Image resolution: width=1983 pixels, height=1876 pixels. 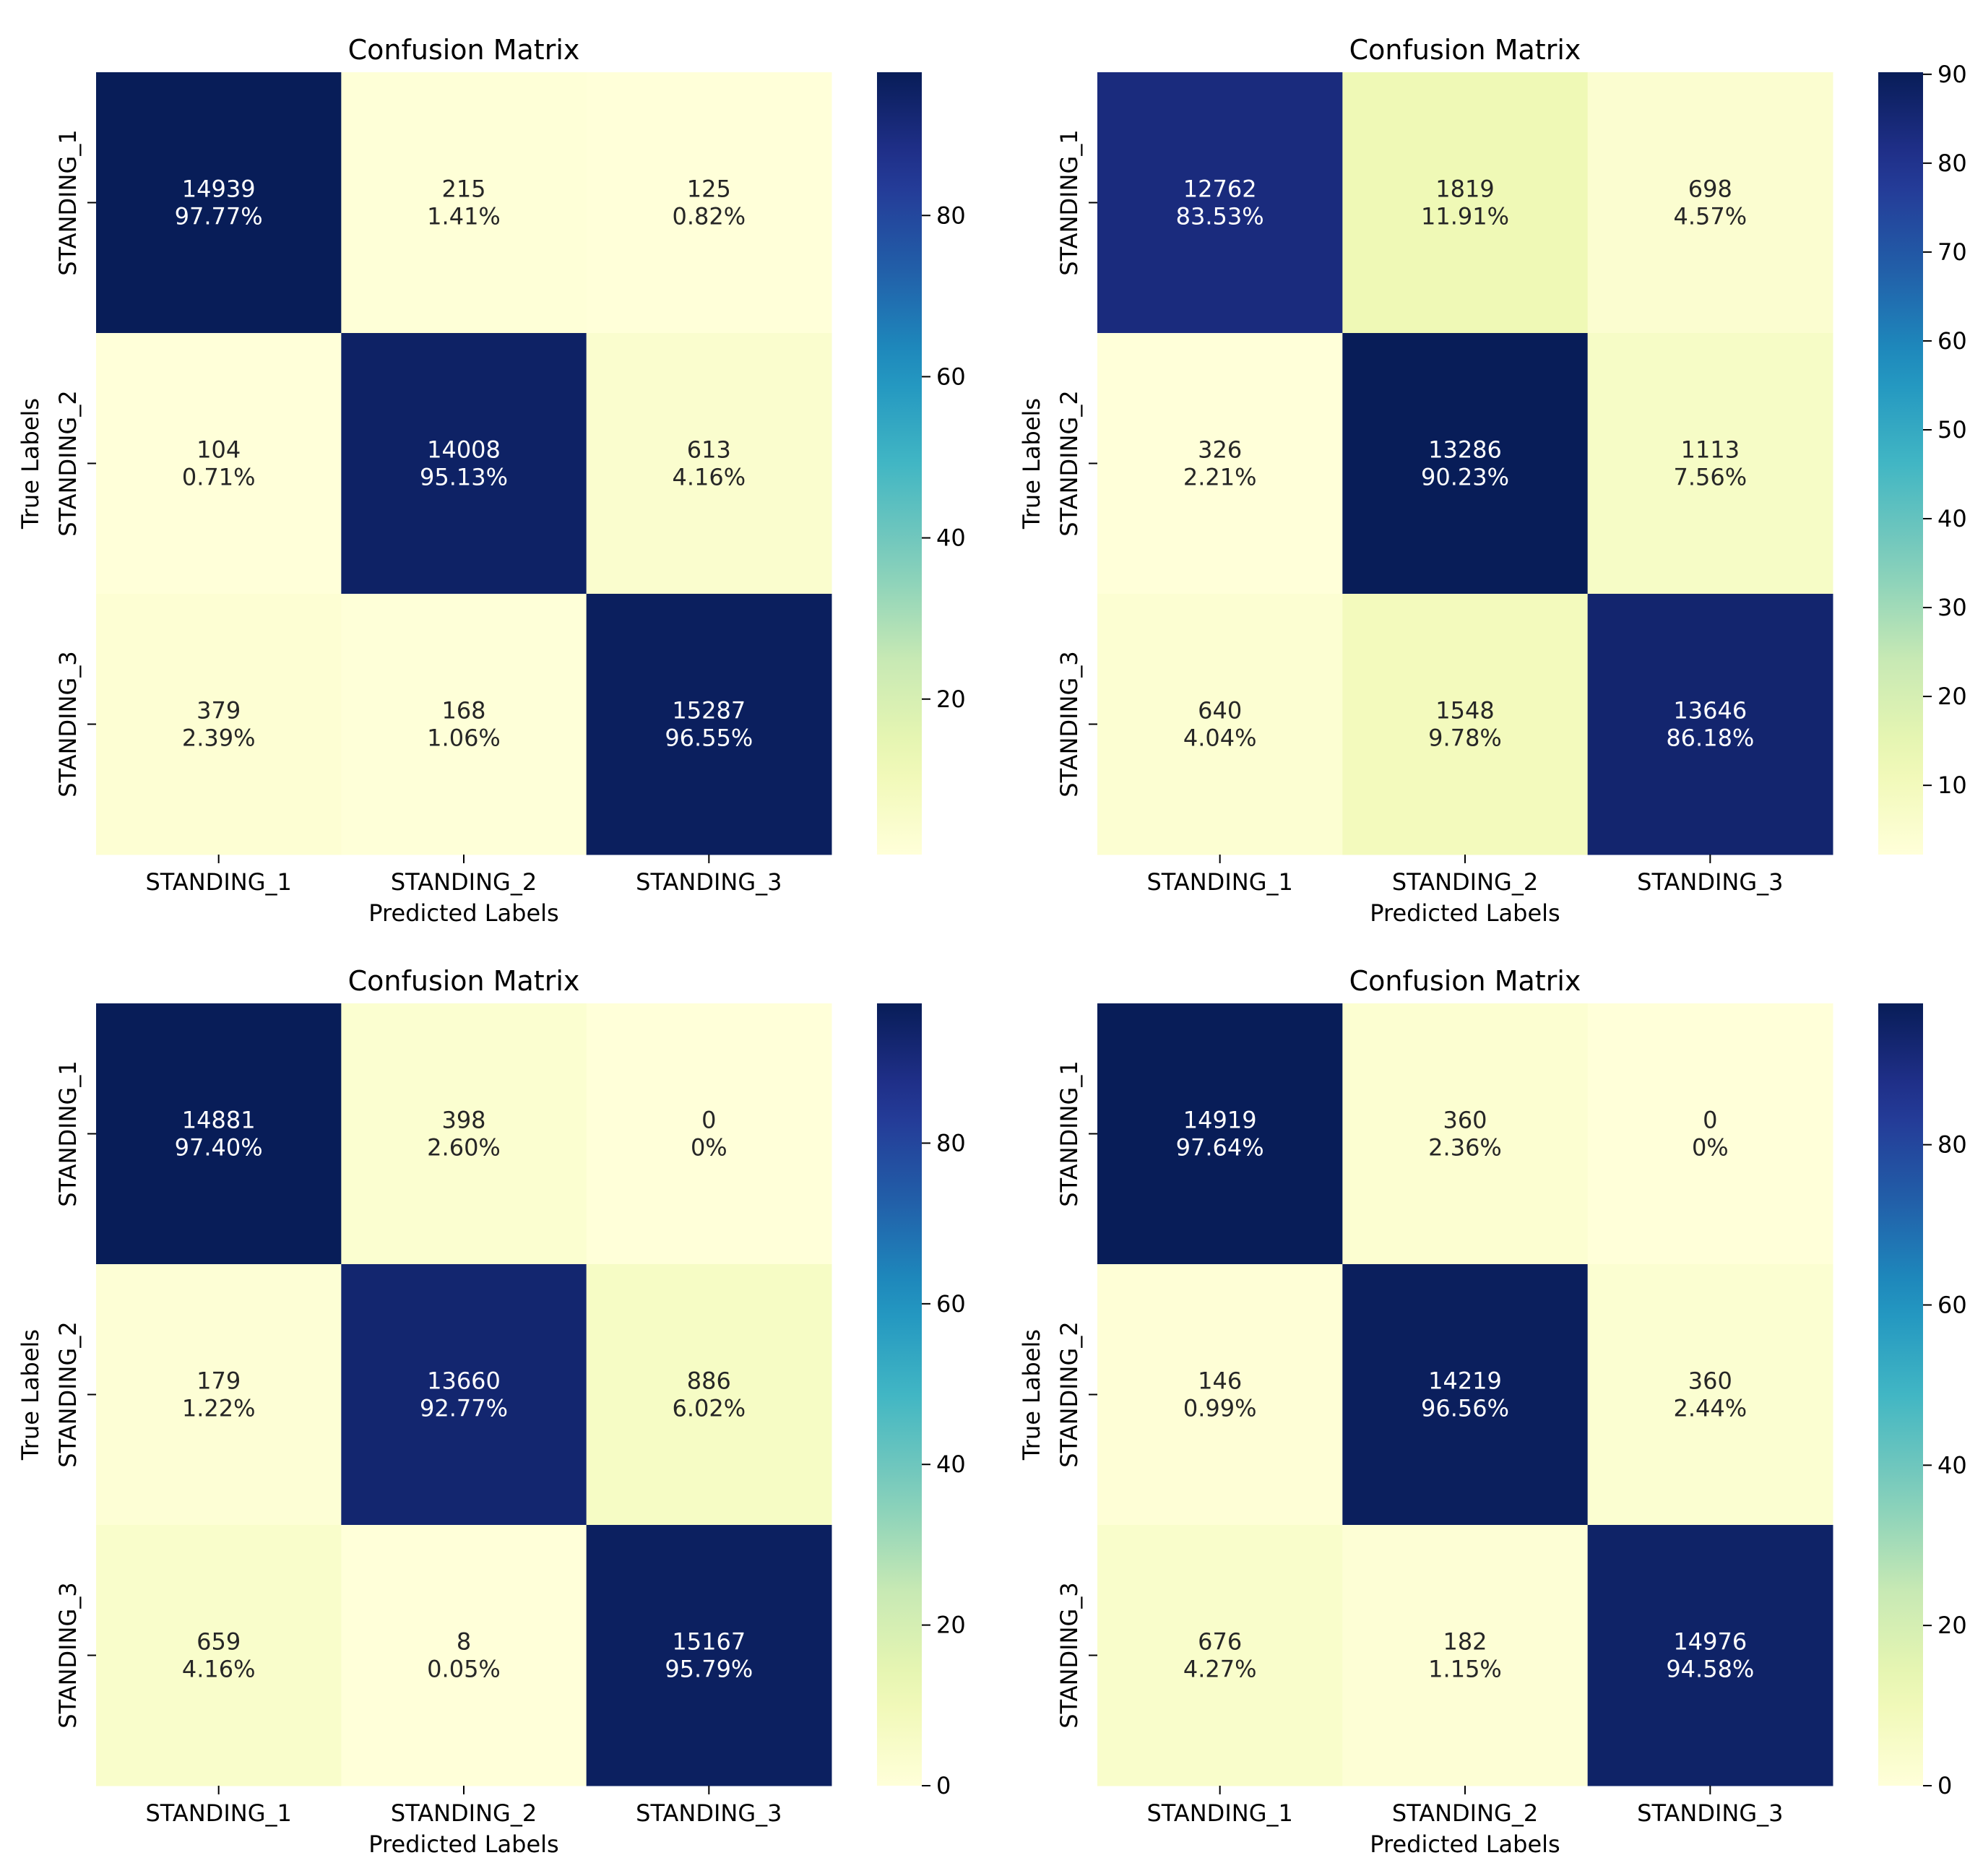 I want to click on cell-count-label: 698, so click(x=1710, y=190).